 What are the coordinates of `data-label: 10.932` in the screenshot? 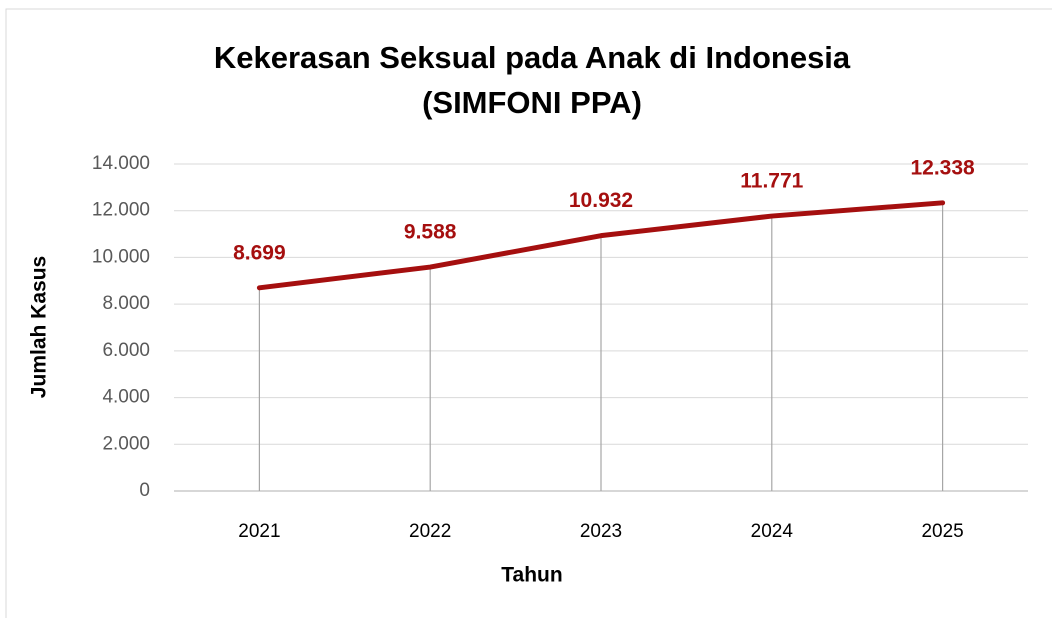 It's located at (601, 200).